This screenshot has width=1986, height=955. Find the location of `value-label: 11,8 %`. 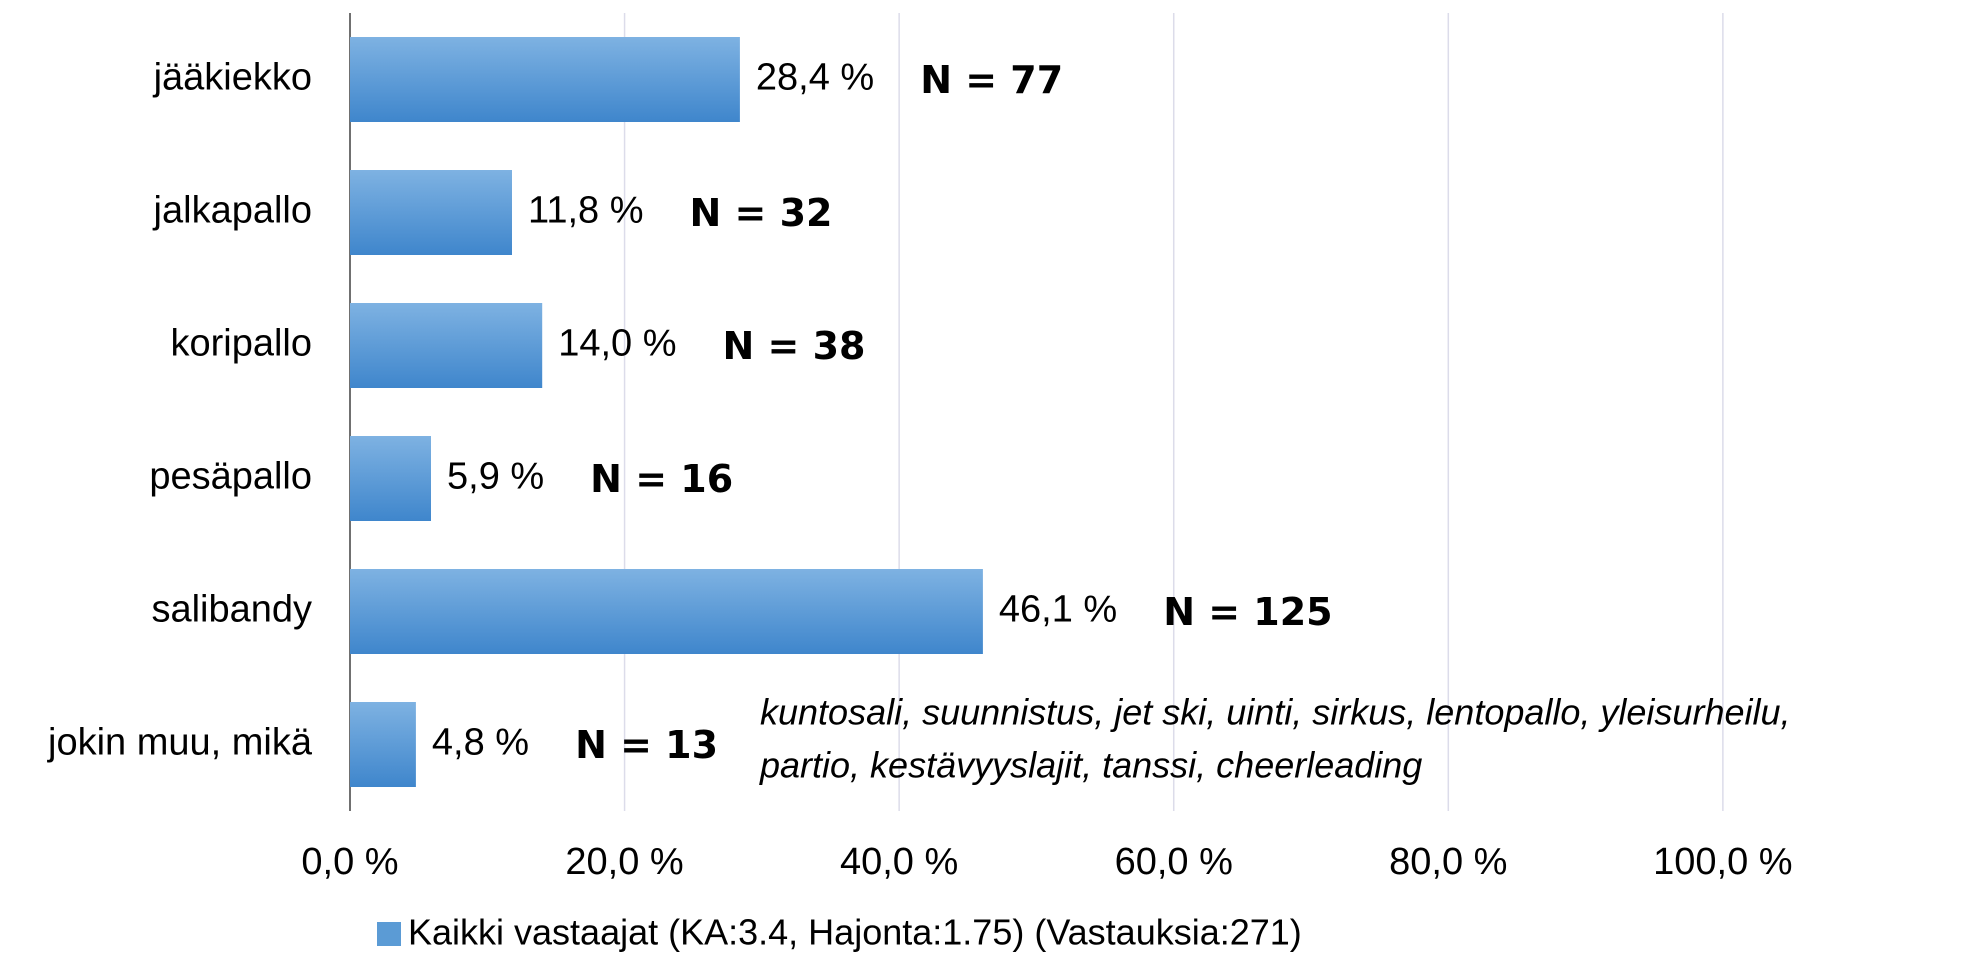

value-label: 11,8 % is located at coordinates (585, 211).